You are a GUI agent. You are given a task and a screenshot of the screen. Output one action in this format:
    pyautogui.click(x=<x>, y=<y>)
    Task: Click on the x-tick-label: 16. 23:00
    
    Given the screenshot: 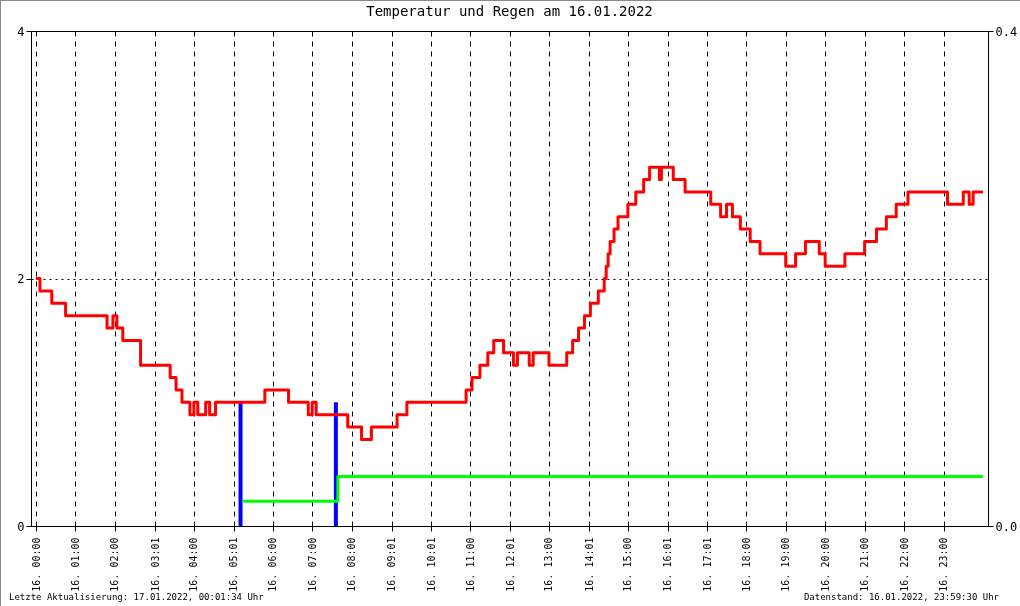 What is the action you would take?
    pyautogui.click(x=944, y=564)
    